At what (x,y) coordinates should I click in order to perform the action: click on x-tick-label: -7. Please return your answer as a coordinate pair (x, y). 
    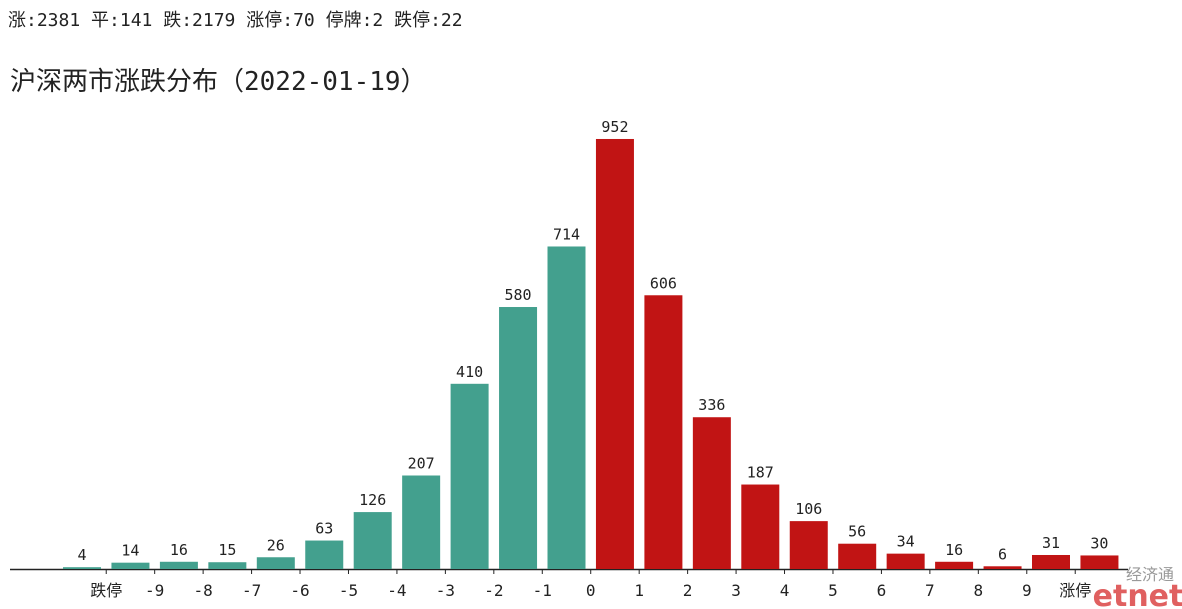
    Looking at the image, I should click on (251, 590).